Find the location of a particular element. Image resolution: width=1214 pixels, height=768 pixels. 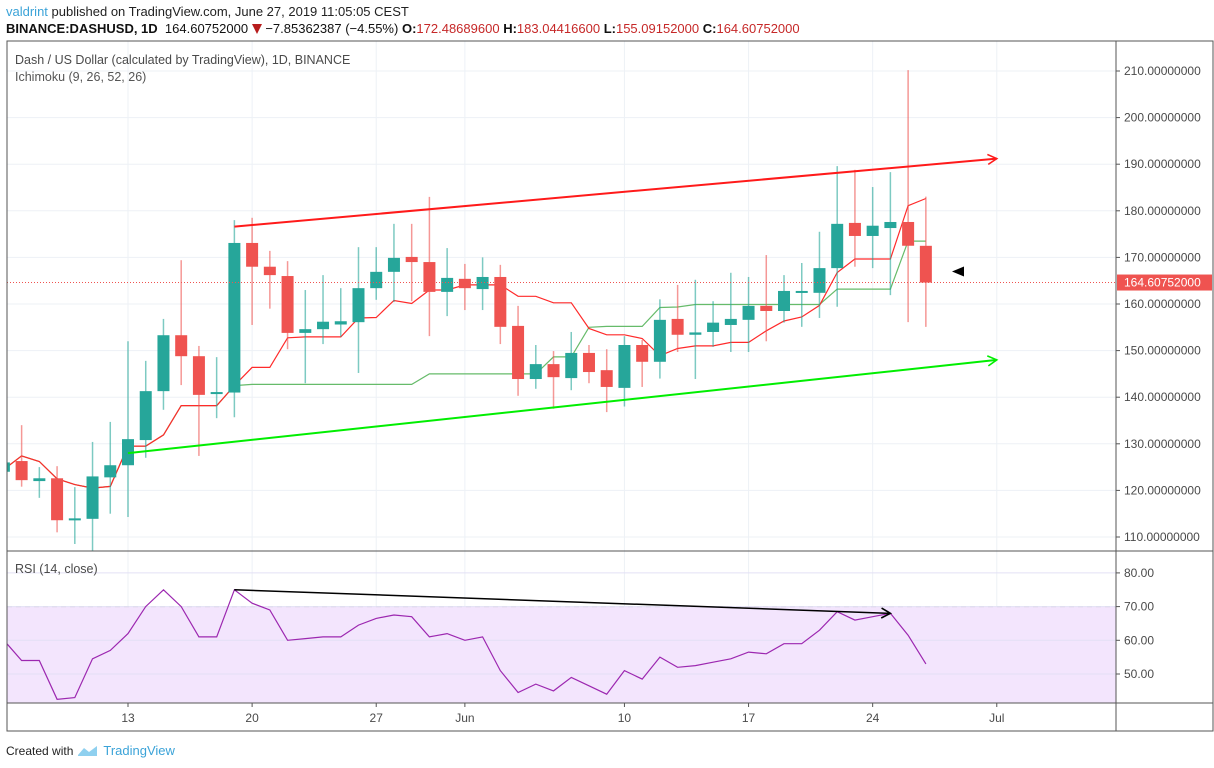

price-axis-label: 200.00000000 is located at coordinates (1162, 118).